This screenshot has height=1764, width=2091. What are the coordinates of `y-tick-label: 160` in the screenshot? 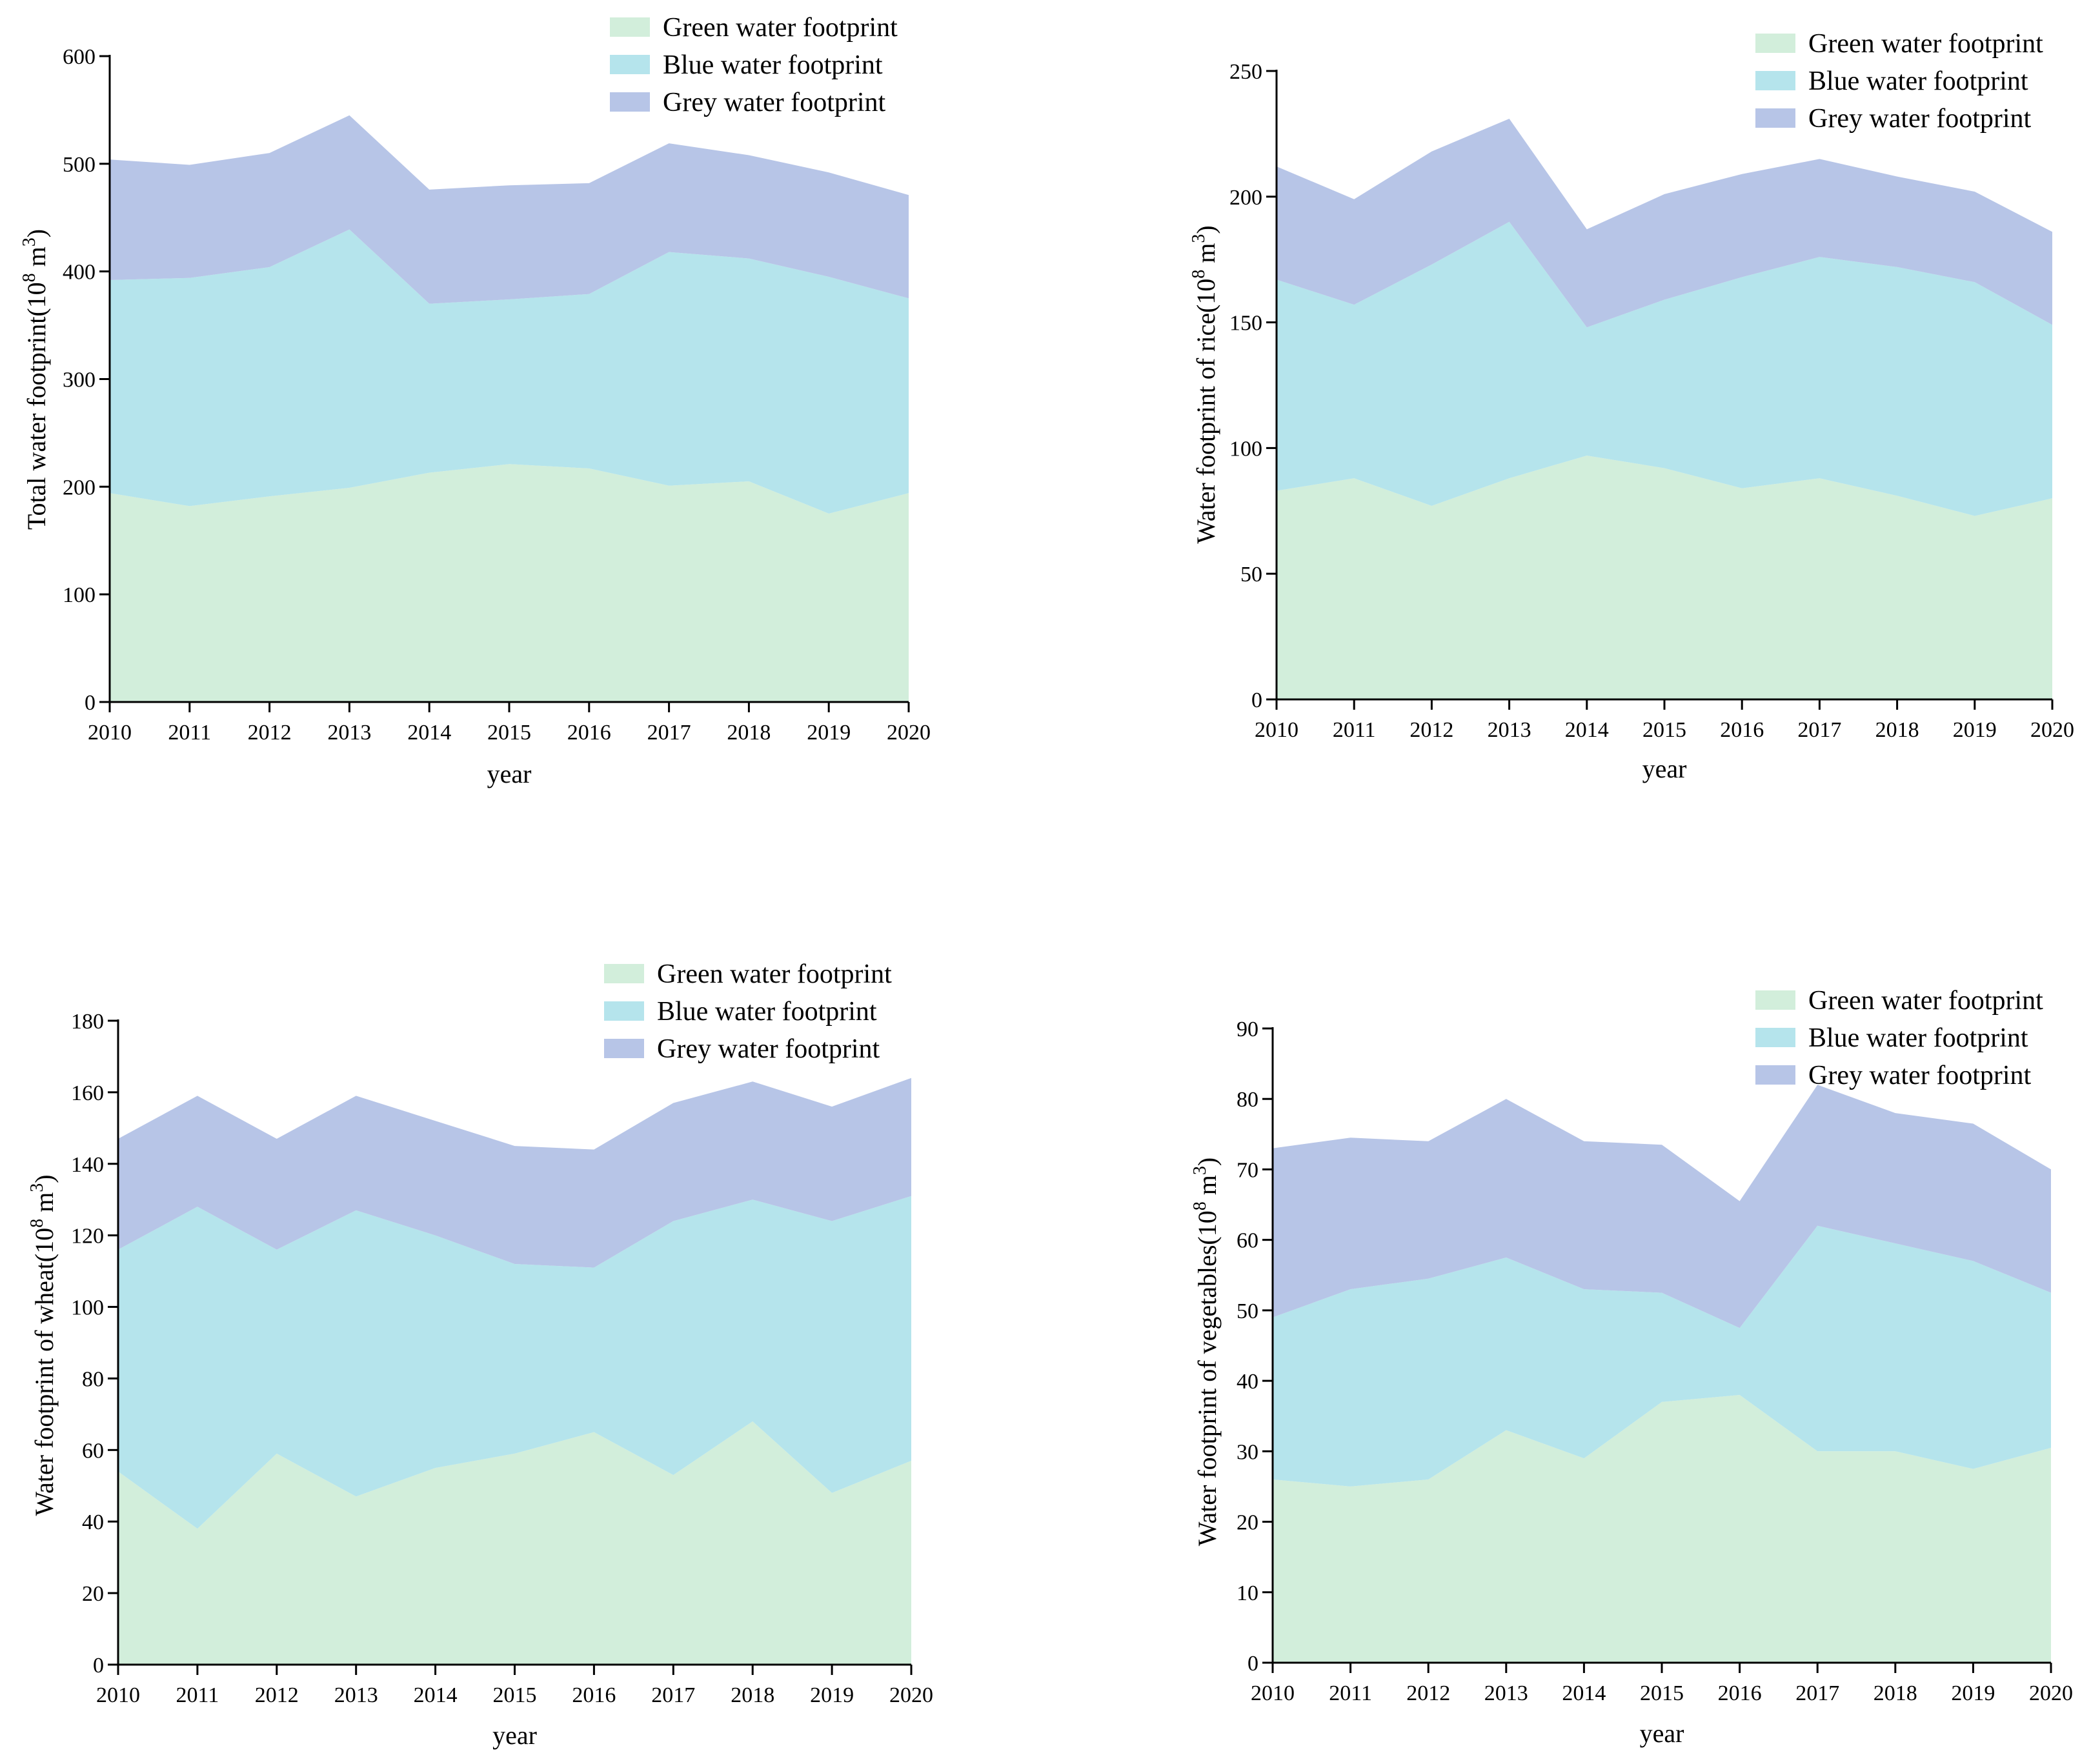 It's located at (88, 1093).